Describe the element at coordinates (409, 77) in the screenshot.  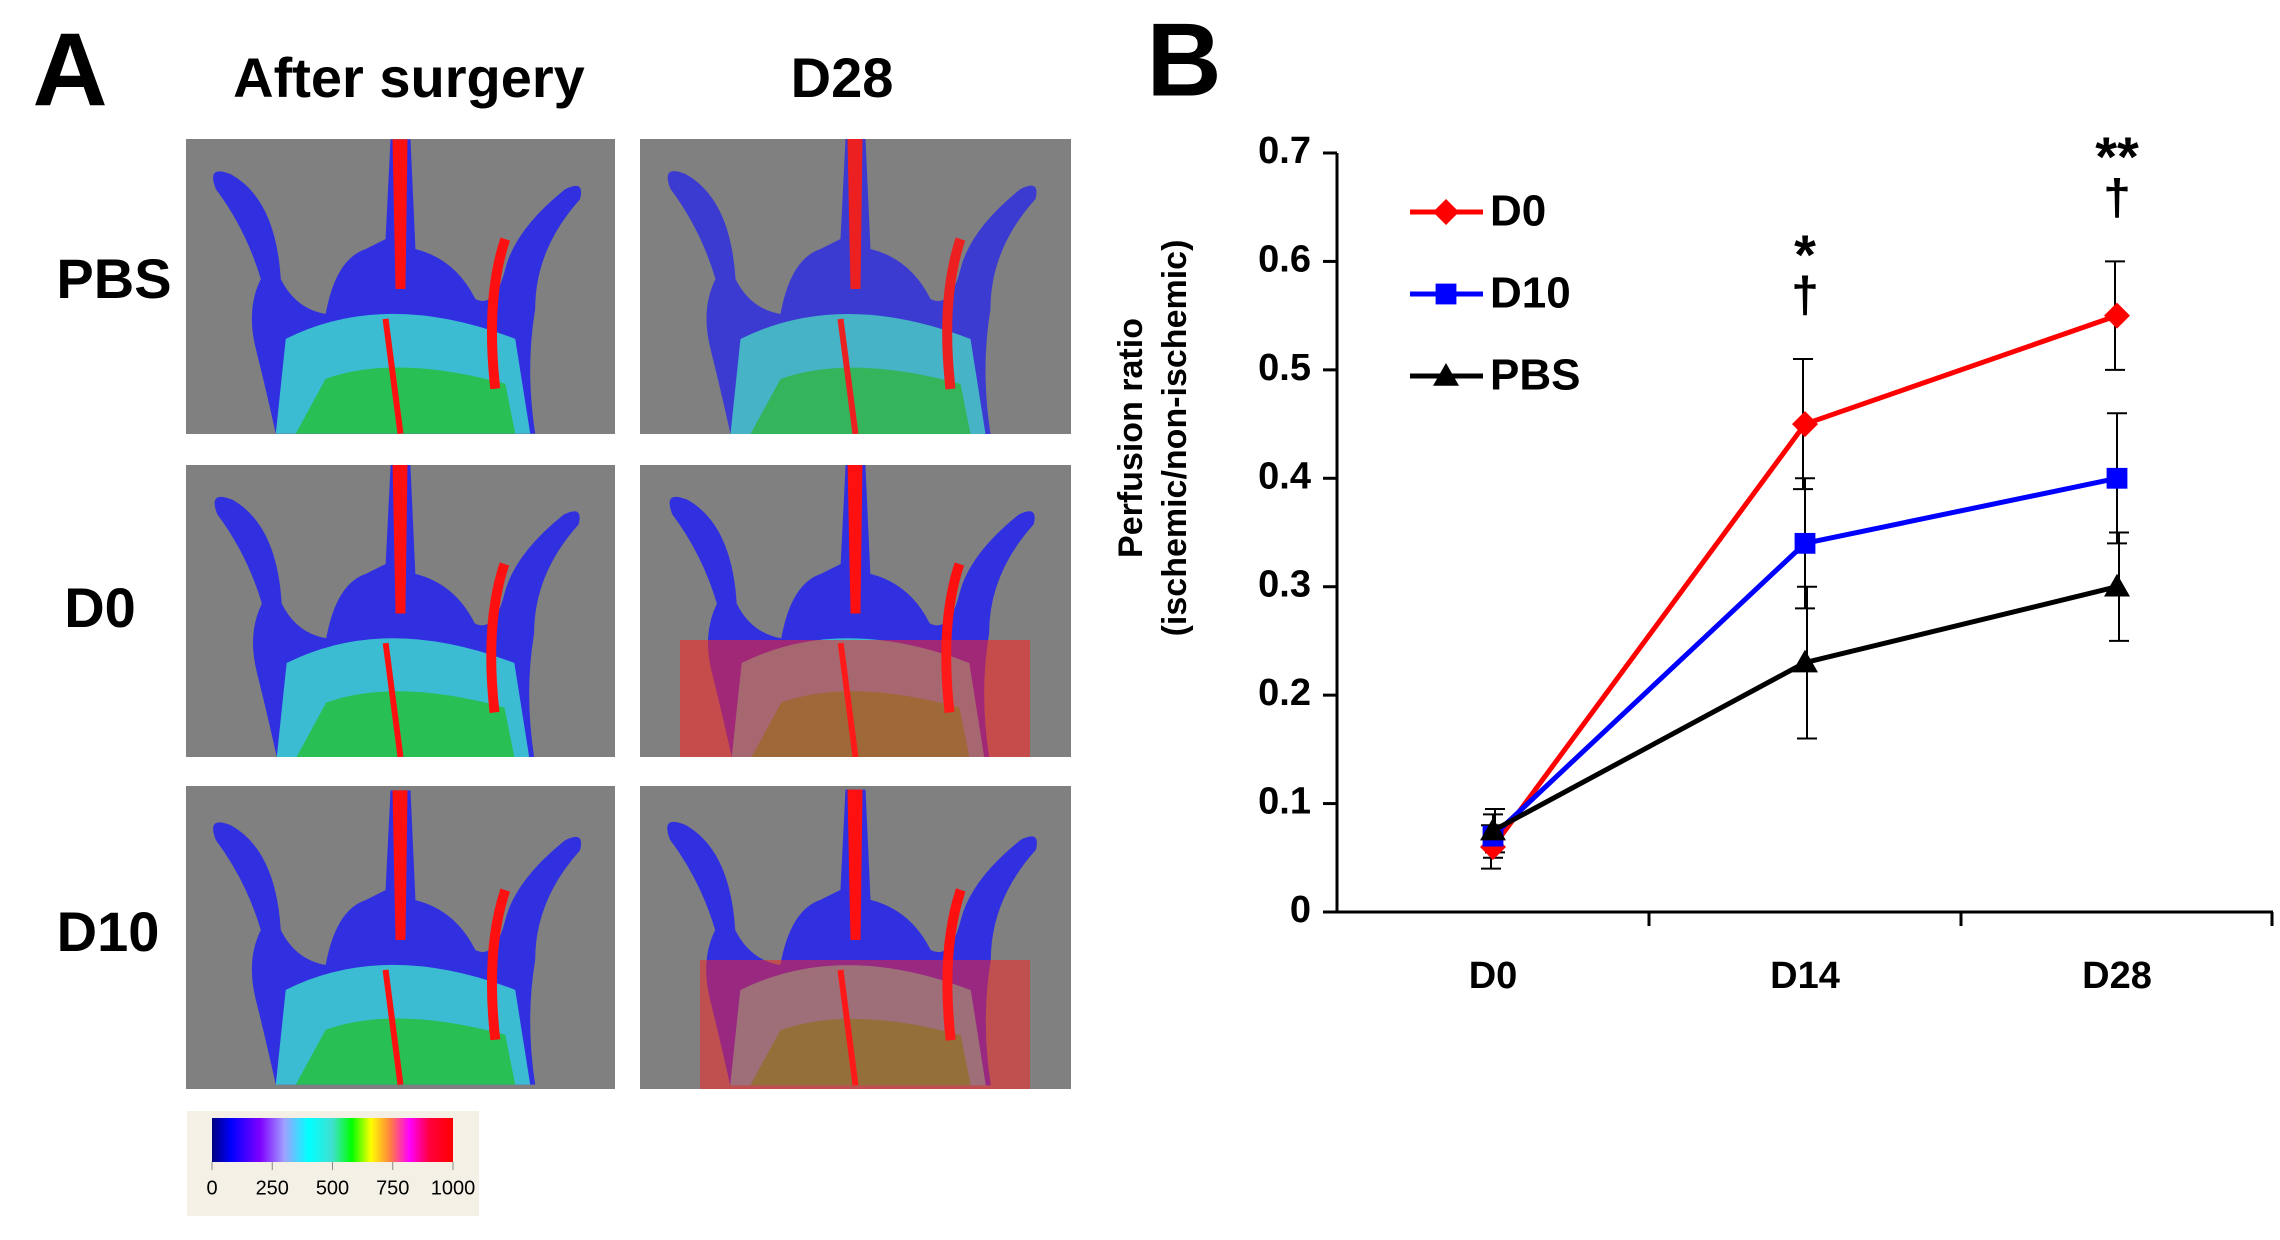
I see `column-header: After surgery` at that location.